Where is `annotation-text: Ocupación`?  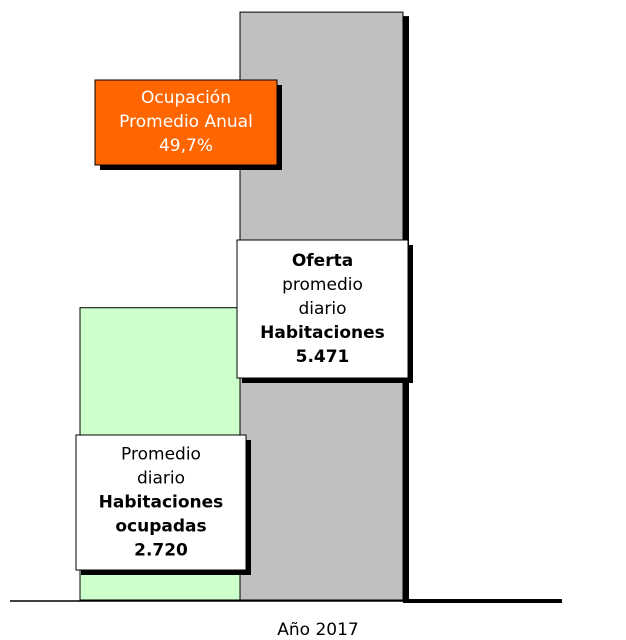 annotation-text: Ocupación is located at coordinates (186, 98).